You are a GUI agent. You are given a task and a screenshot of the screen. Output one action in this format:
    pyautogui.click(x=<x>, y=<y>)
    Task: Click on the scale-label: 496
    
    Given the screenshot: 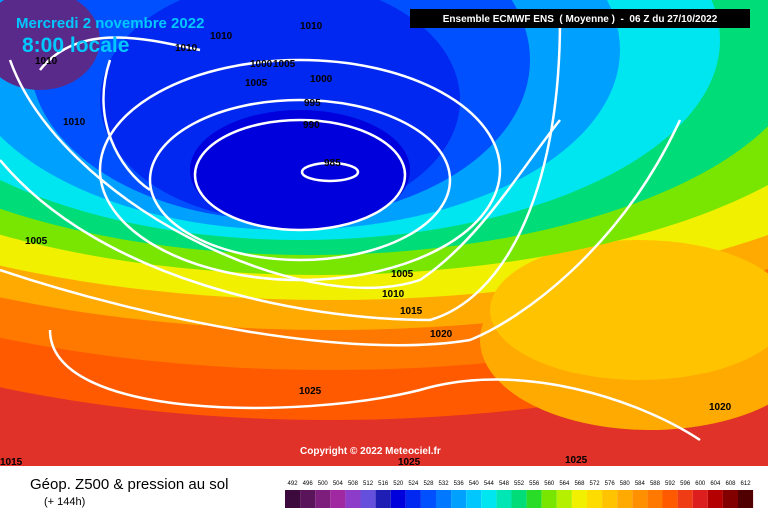 What is the action you would take?
    pyautogui.click(x=308, y=484)
    